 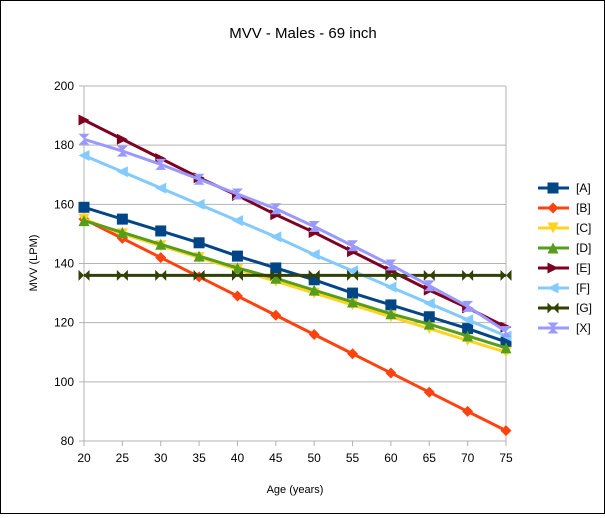 What do you see at coordinates (564, 268) in the screenshot?
I see `legend-item: [E]` at bounding box center [564, 268].